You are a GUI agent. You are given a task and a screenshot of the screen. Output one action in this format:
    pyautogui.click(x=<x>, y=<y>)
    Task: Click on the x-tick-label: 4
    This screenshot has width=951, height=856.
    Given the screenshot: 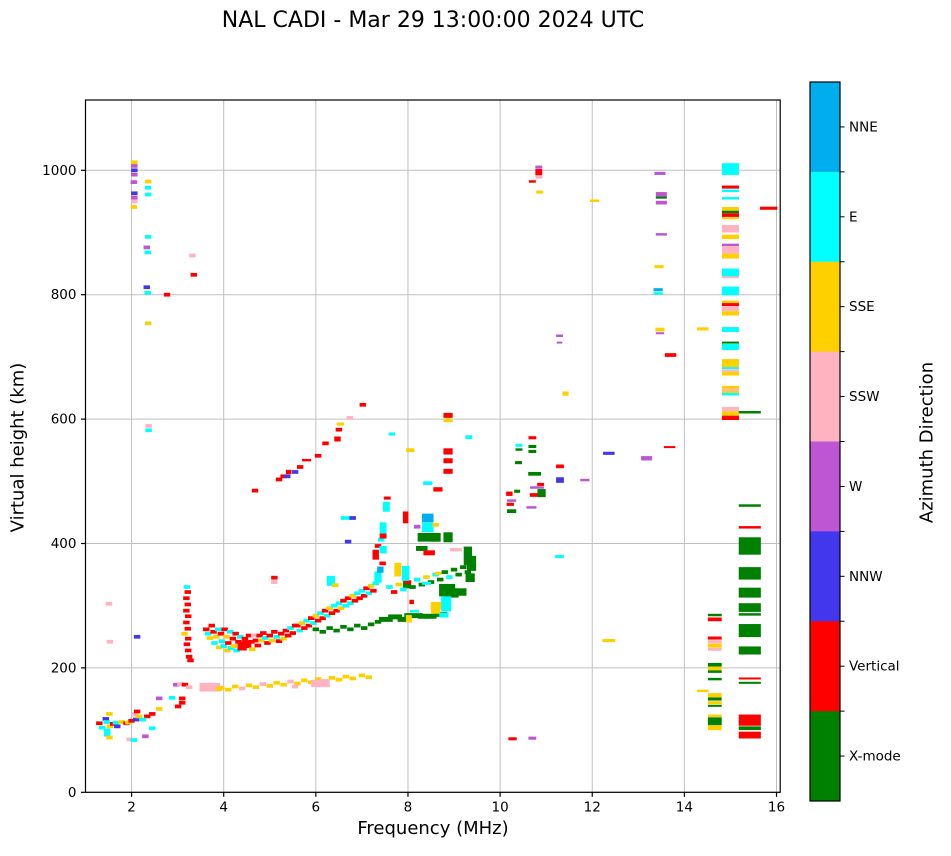 What is the action you would take?
    pyautogui.click(x=223, y=807)
    